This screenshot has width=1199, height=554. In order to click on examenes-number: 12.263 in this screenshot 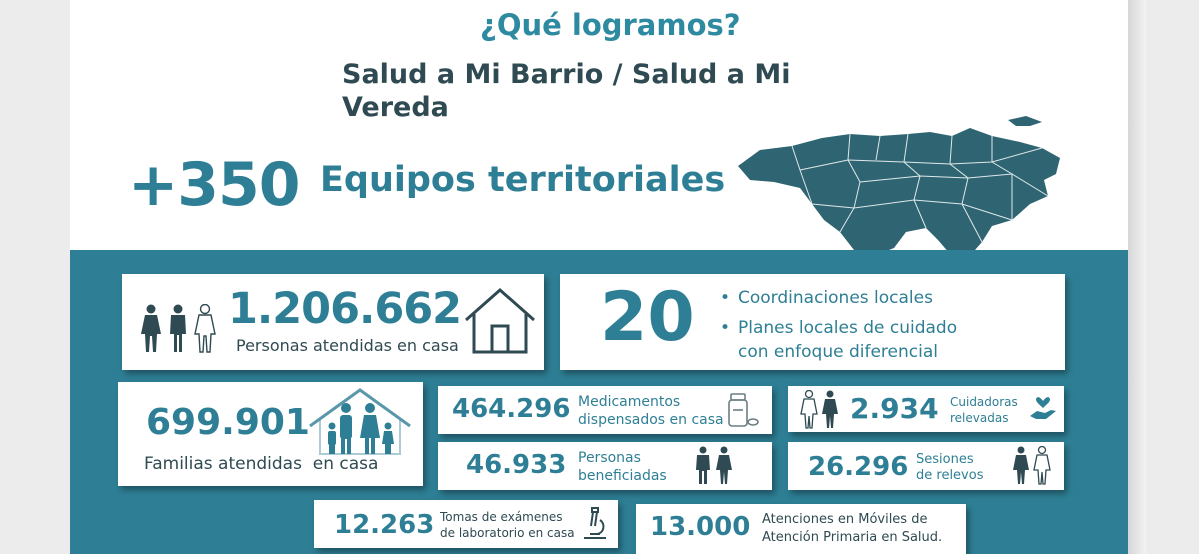, I will do `click(384, 525)`.